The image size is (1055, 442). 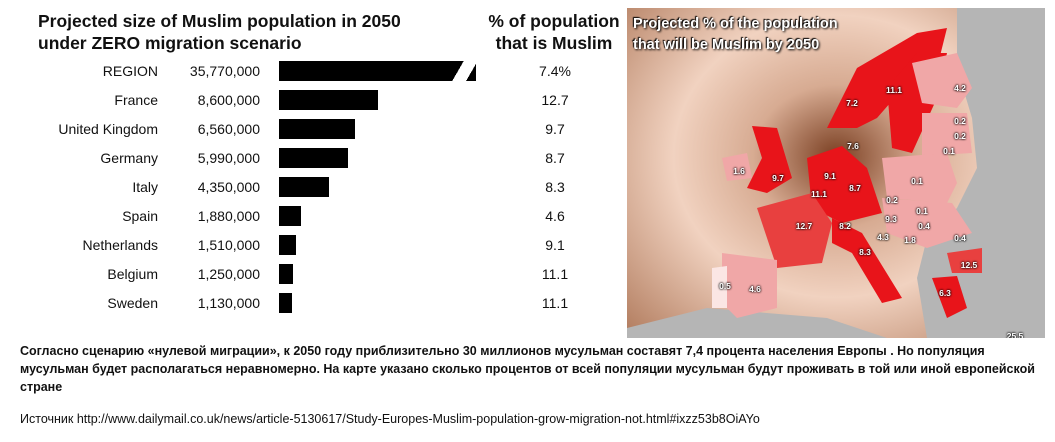 I want to click on percent-header-line-1: % of population, so click(x=554, y=21).